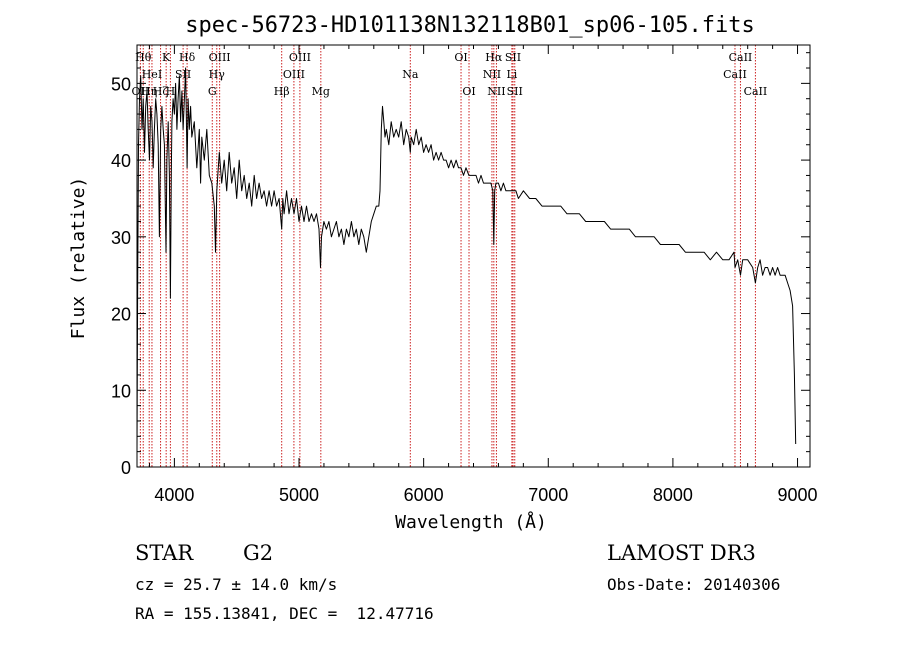 This screenshot has width=900, height=649. Describe the element at coordinates (741, 57) in the screenshot. I see `marker-label-26: CaII` at that location.